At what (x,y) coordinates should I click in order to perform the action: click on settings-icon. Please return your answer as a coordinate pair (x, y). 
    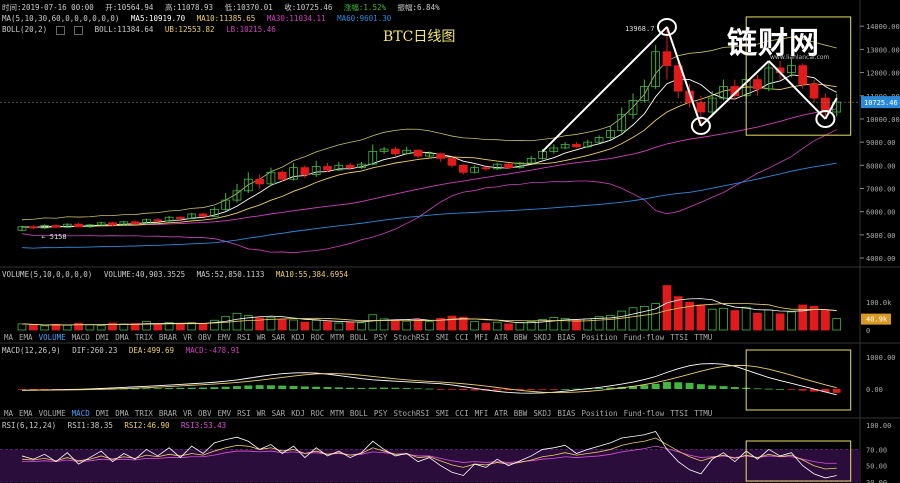
    Looking at the image, I should click on (61, 30).